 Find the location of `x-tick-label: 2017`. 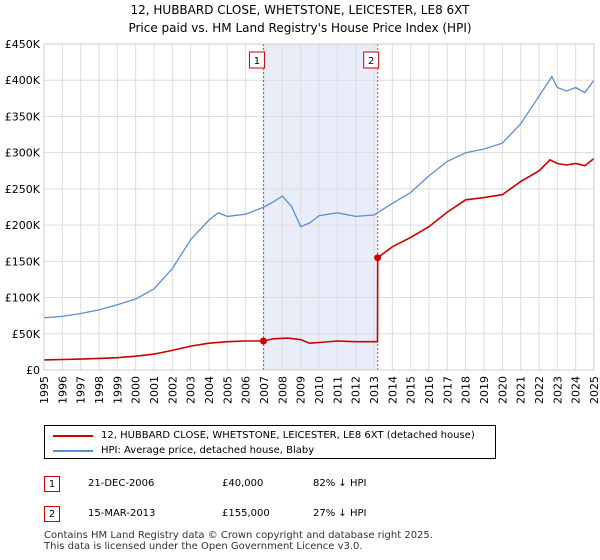

x-tick-label: 2017 is located at coordinates (447, 390).